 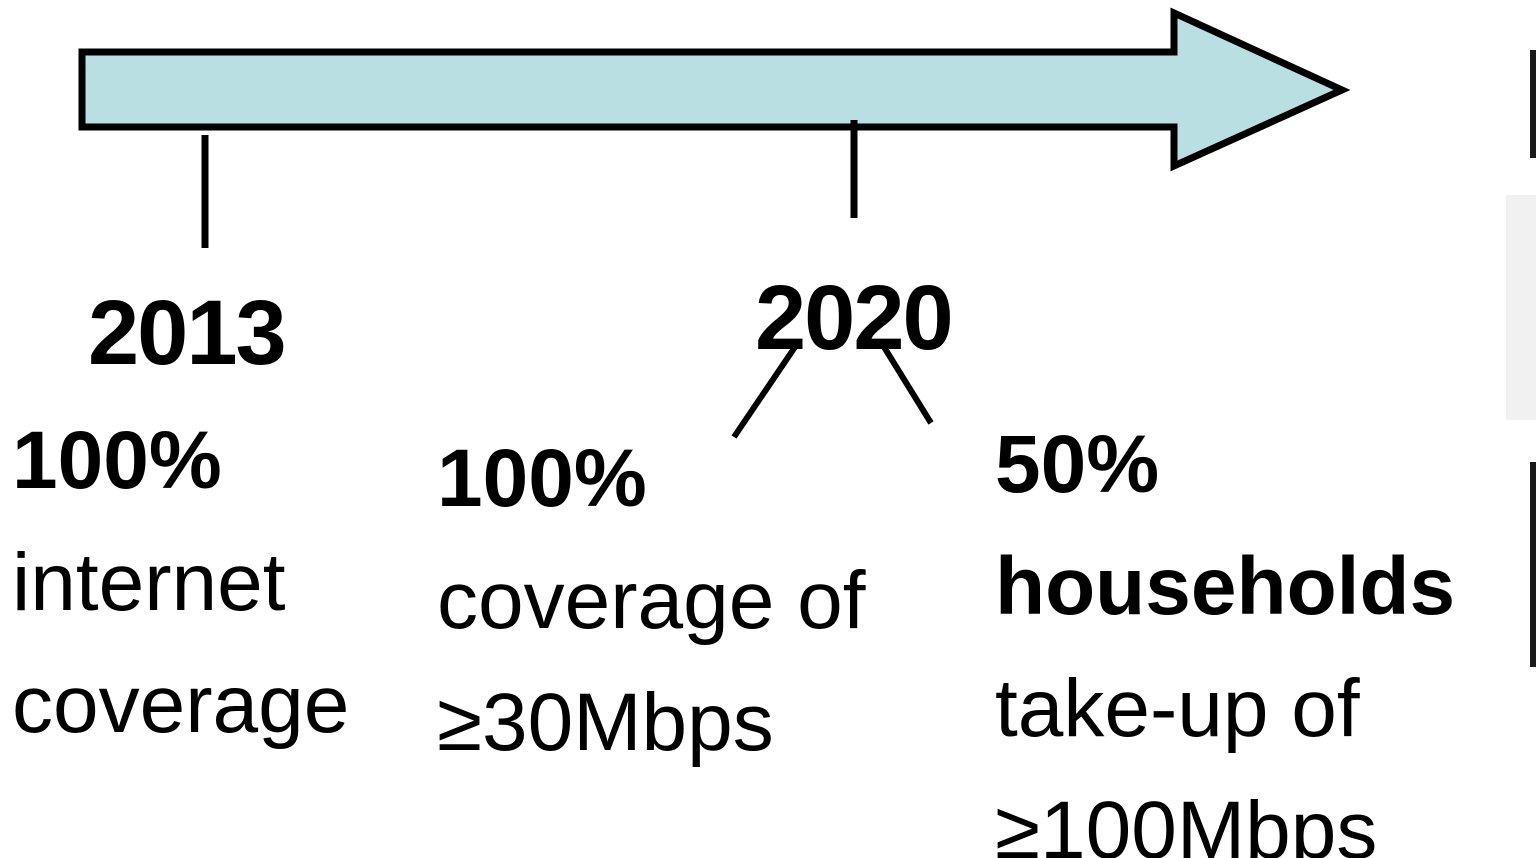 What do you see at coordinates (854, 318) in the screenshot?
I see `year-2020-label: 2020` at bounding box center [854, 318].